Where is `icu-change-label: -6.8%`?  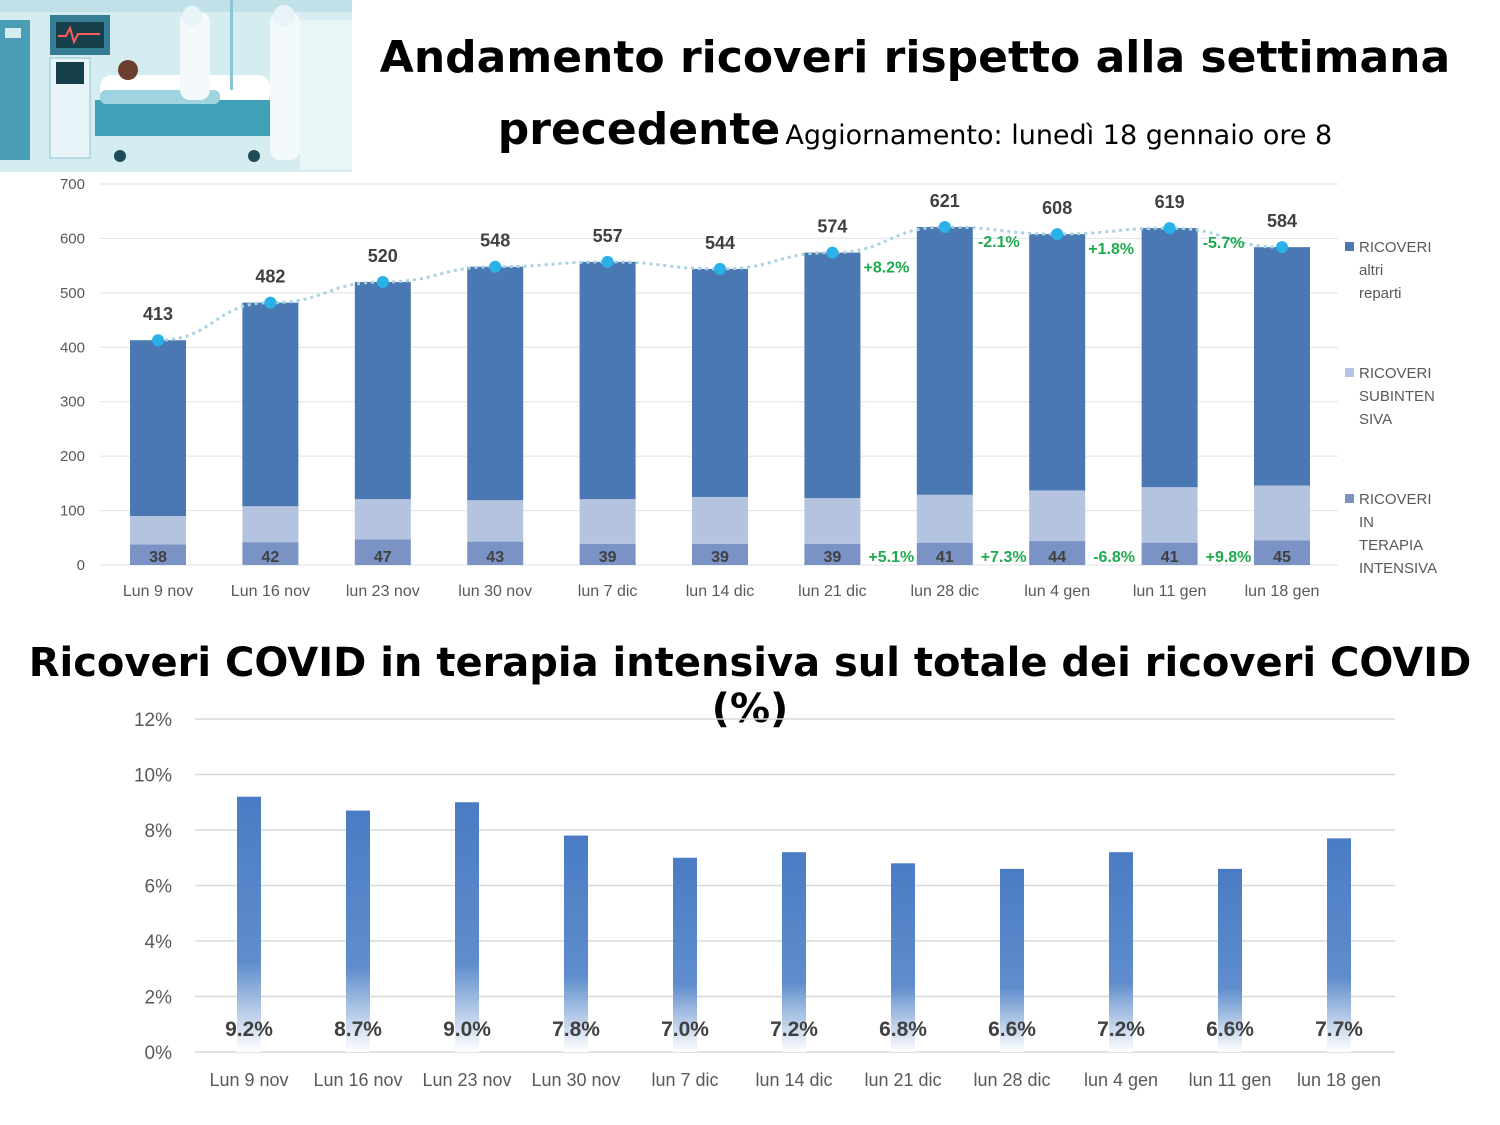 icu-change-label: -6.8% is located at coordinates (1114, 557).